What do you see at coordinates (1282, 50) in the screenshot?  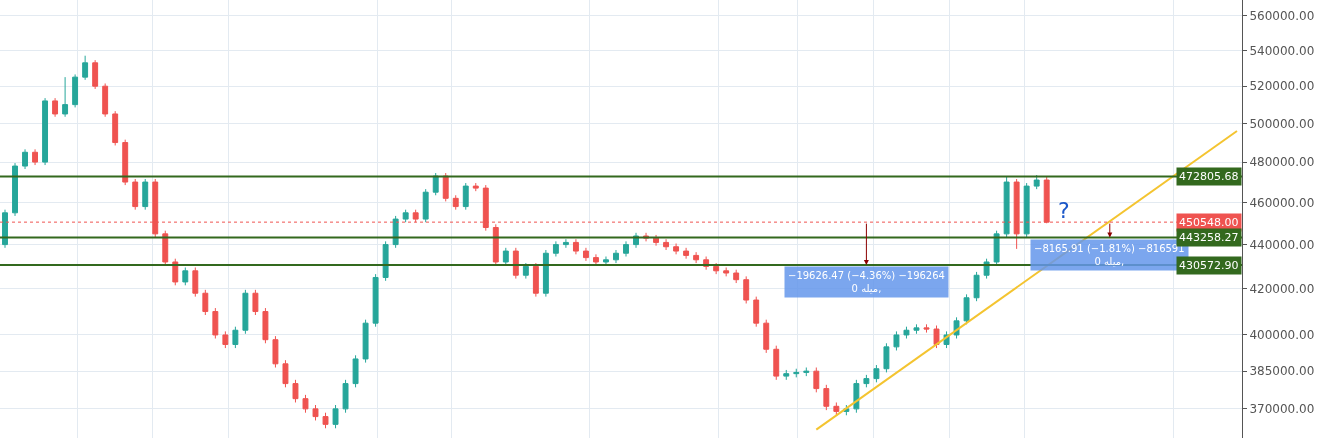 I see `y-tick-label: 540000.00` at bounding box center [1282, 50].